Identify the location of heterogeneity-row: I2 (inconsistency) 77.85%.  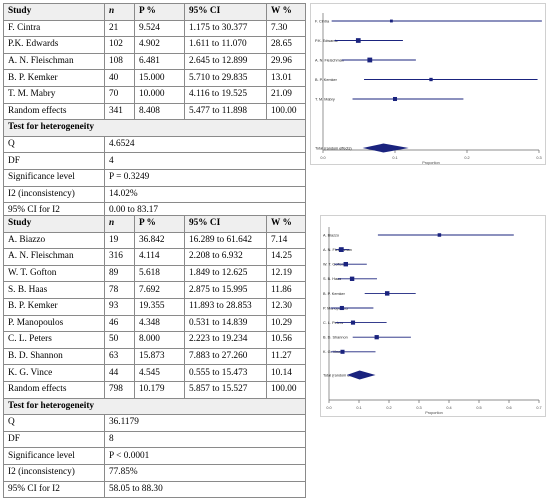
(154, 472).